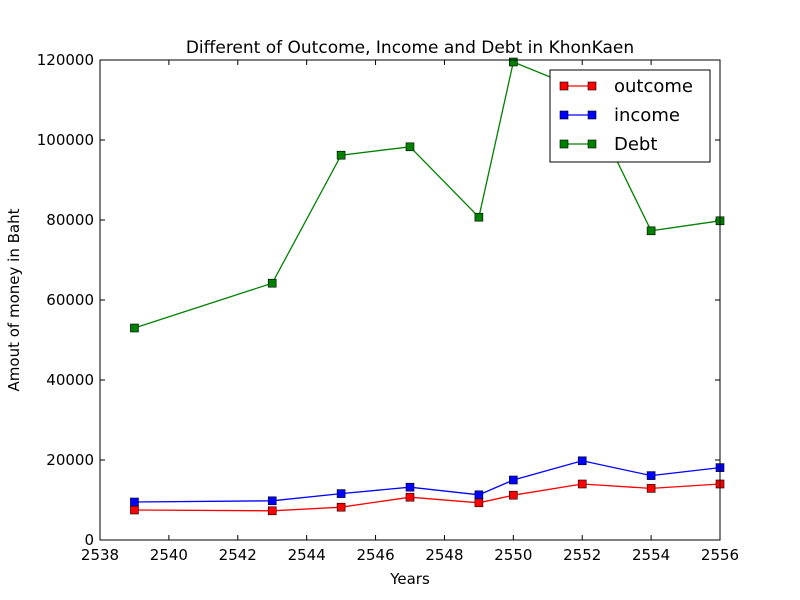 This screenshot has height=600, width=800. I want to click on x-tick-label: 2556, so click(720, 555).